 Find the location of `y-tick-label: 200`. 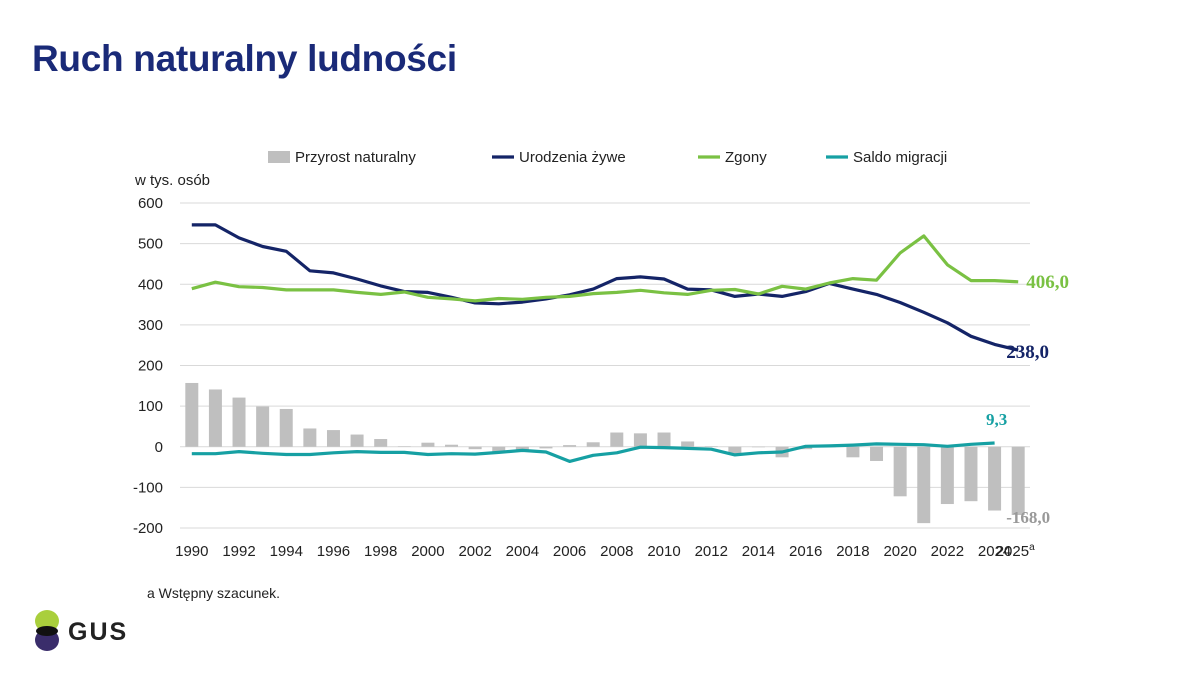

y-tick-label: 200 is located at coordinates (150, 366).